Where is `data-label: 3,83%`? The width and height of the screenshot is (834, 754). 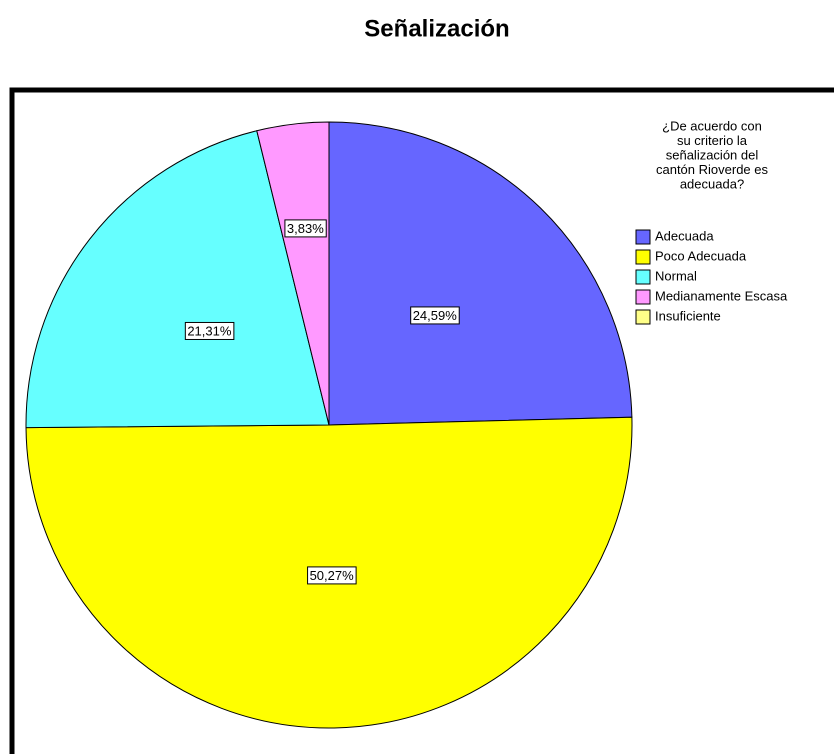 data-label: 3,83% is located at coordinates (305, 228).